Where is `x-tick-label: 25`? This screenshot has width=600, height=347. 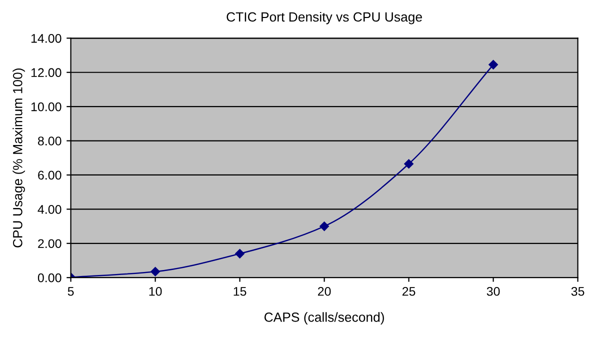 x-tick-label: 25 is located at coordinates (409, 291).